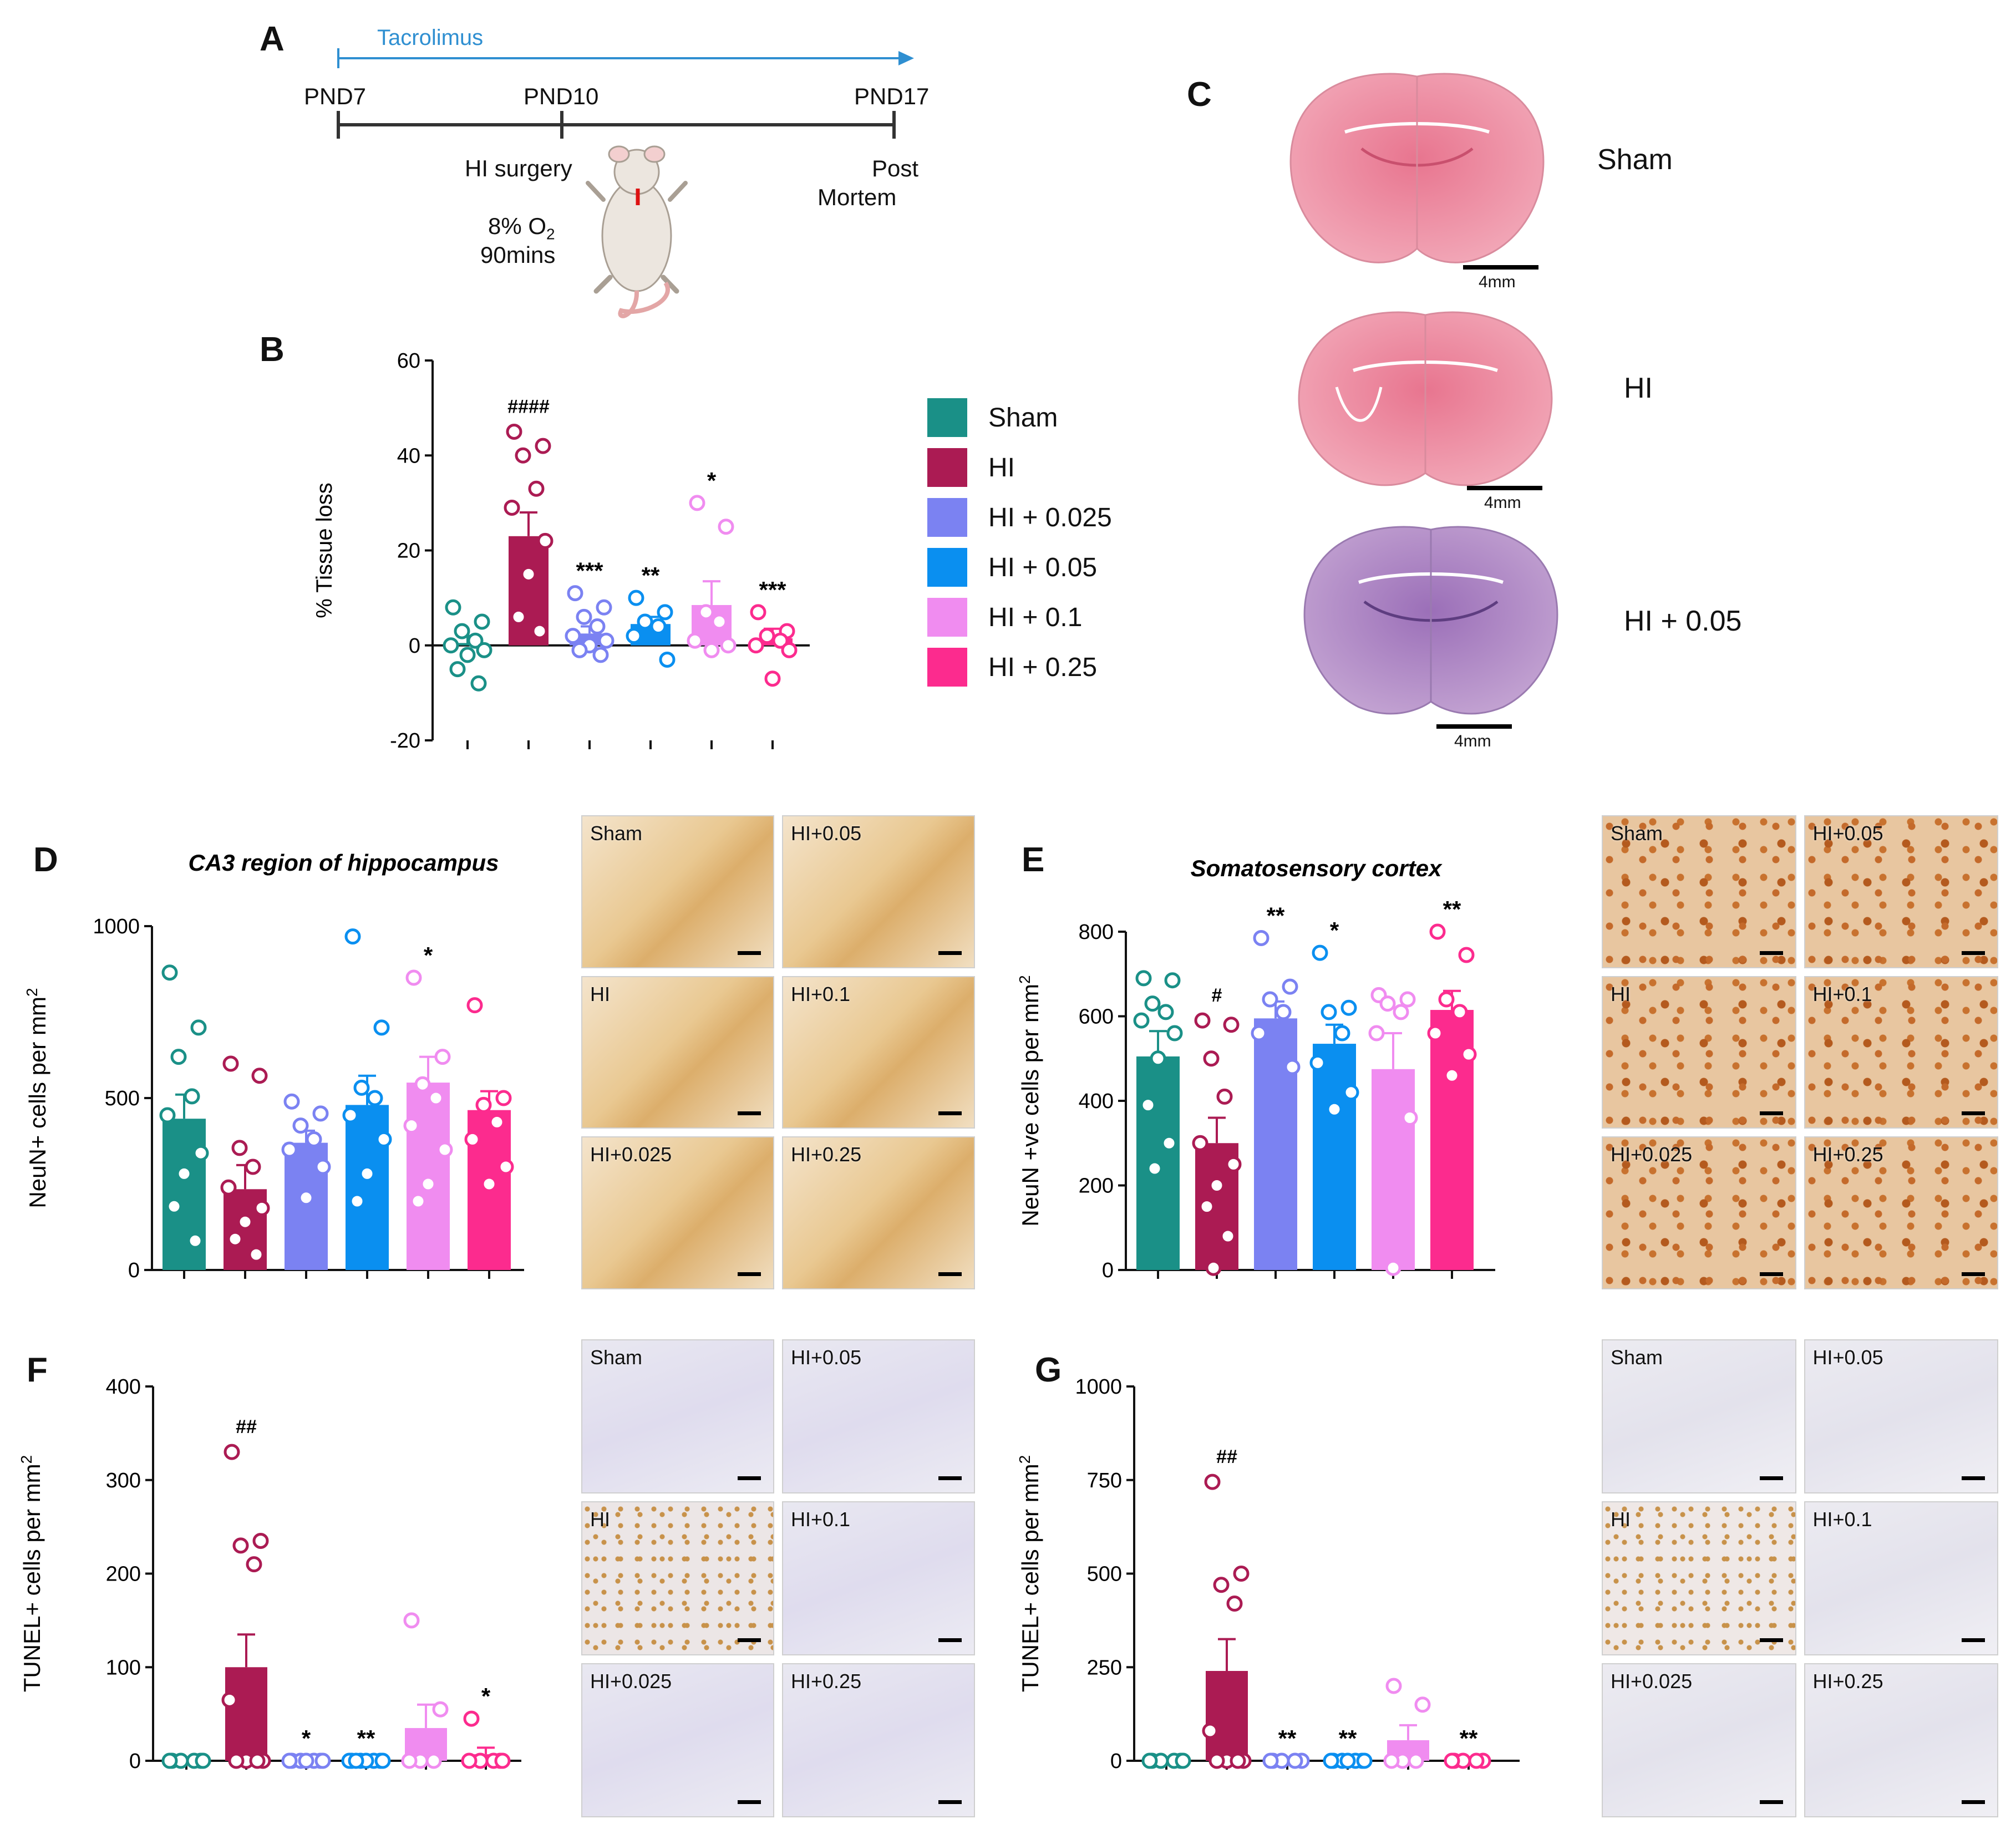  What do you see at coordinates (324, 550) in the screenshot?
I see `y-axis-label: % Tissue loss` at bounding box center [324, 550].